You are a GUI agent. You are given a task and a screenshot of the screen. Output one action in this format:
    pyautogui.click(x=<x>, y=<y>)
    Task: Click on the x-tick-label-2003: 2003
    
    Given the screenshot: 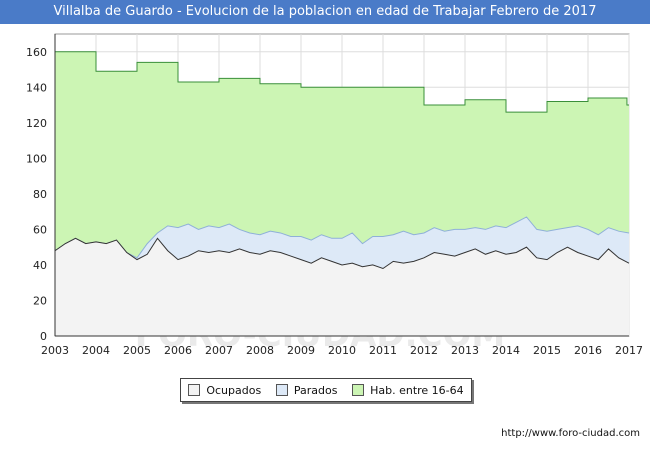 What is the action you would take?
    pyautogui.click(x=55, y=350)
    